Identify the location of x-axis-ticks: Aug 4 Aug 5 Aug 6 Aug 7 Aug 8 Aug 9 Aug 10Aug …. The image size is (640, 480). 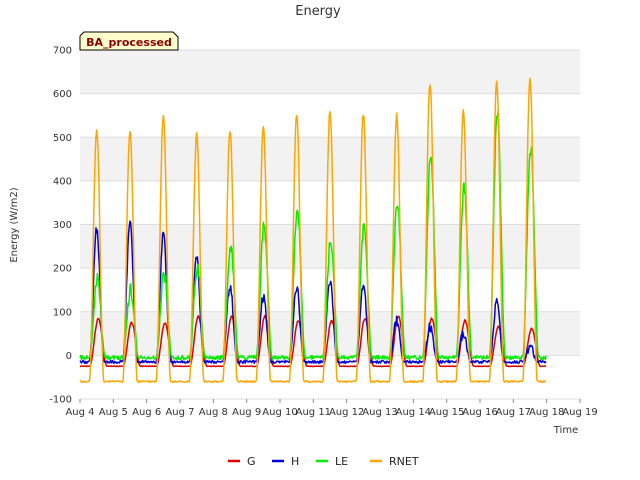
(331, 408).